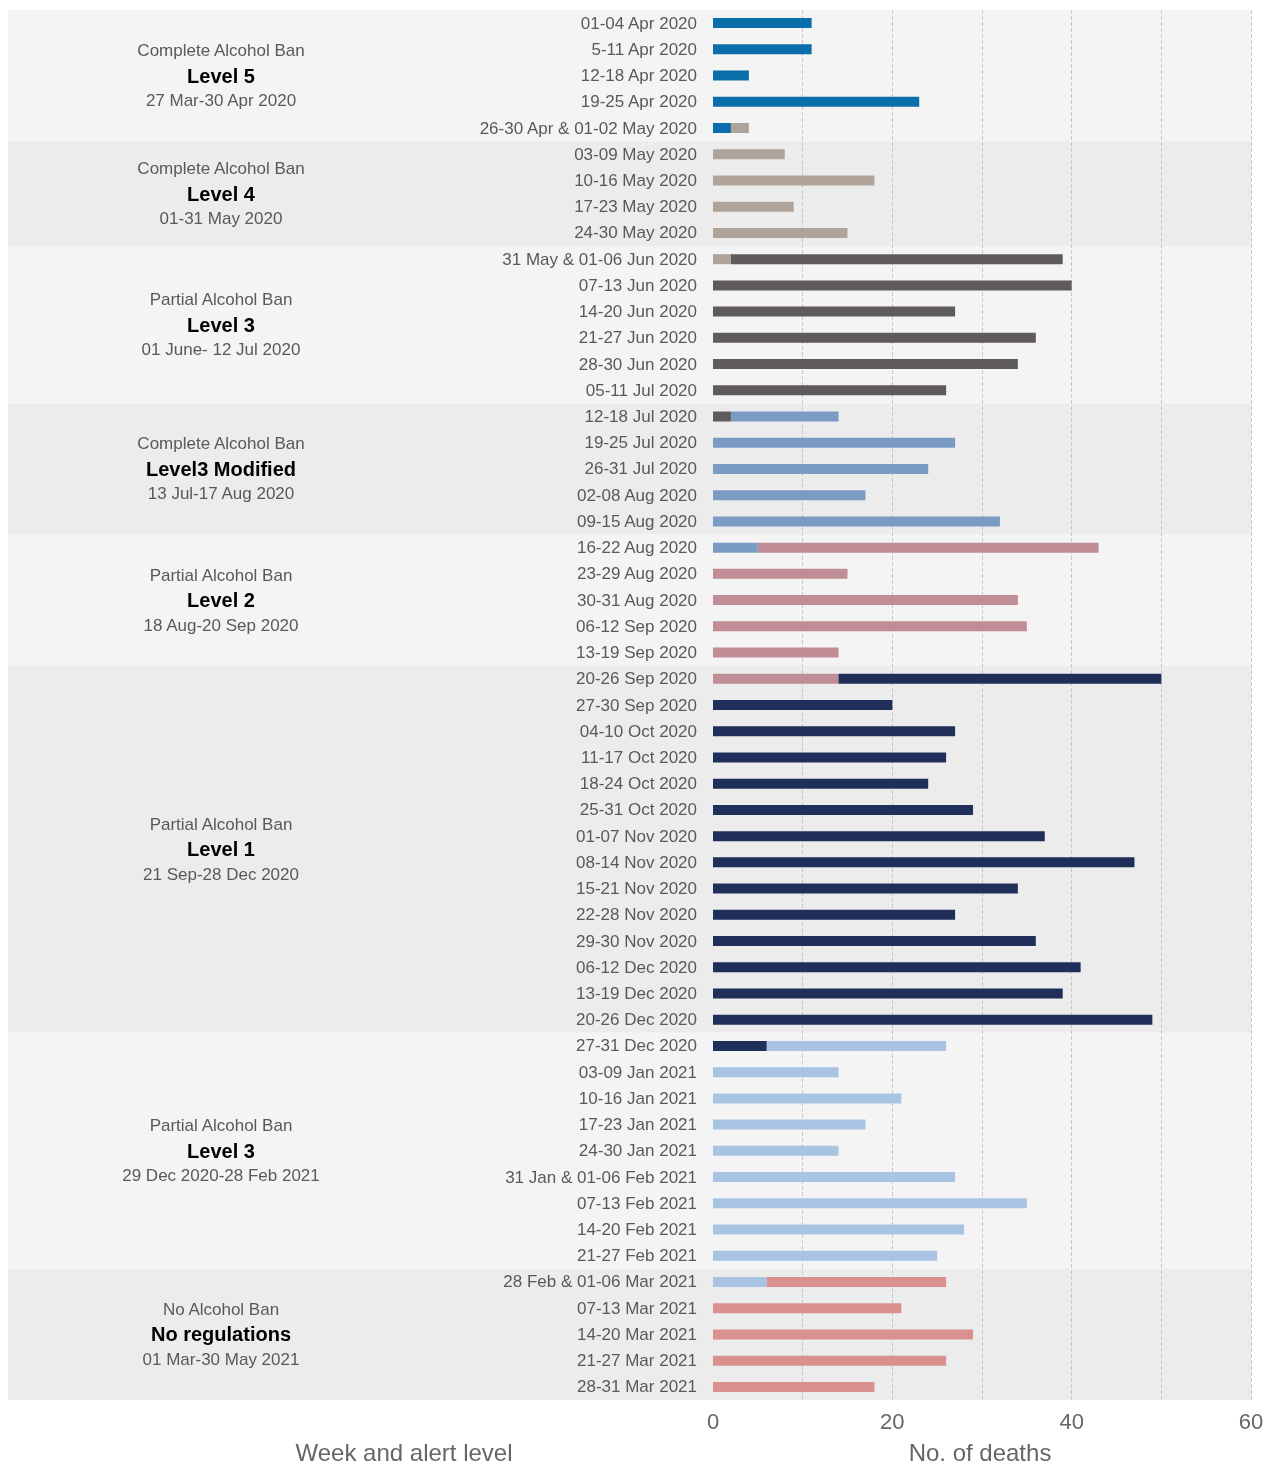 The width and height of the screenshot is (1267, 1464). I want to click on y-tick-label: 25-31 Oct 2020, so click(638, 810).